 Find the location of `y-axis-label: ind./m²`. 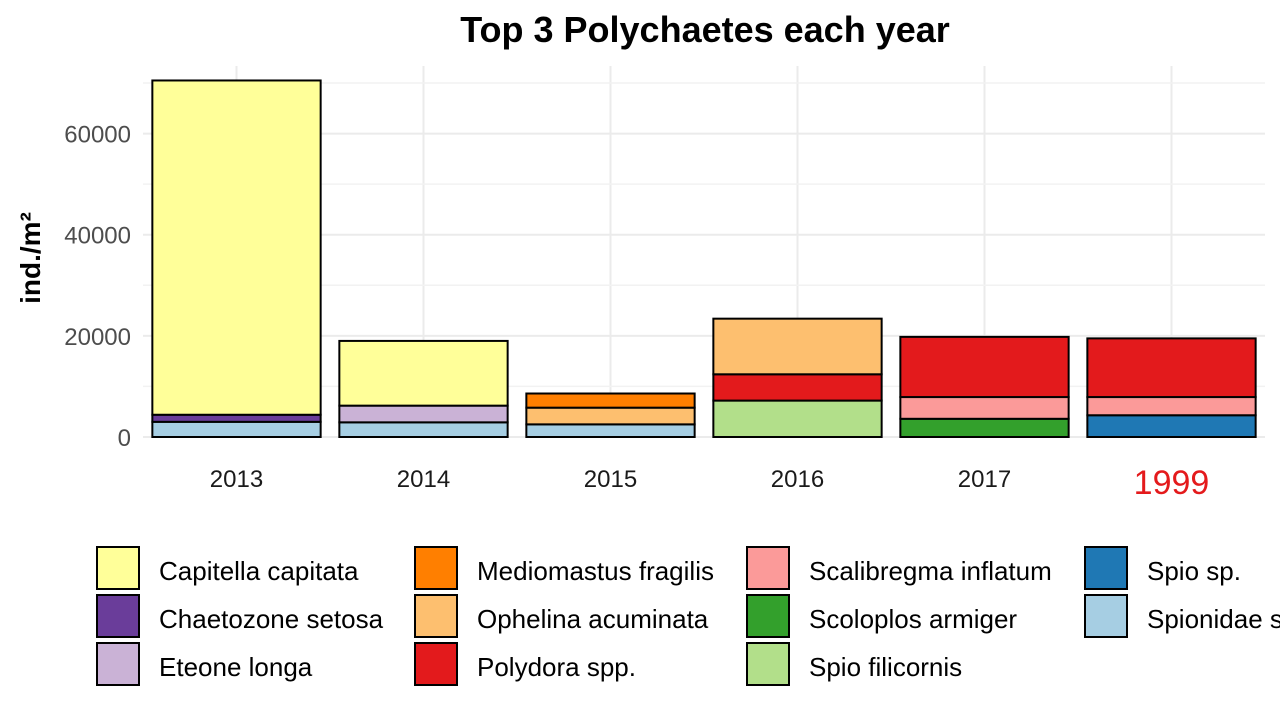

y-axis-label: ind./m² is located at coordinates (30, 258).